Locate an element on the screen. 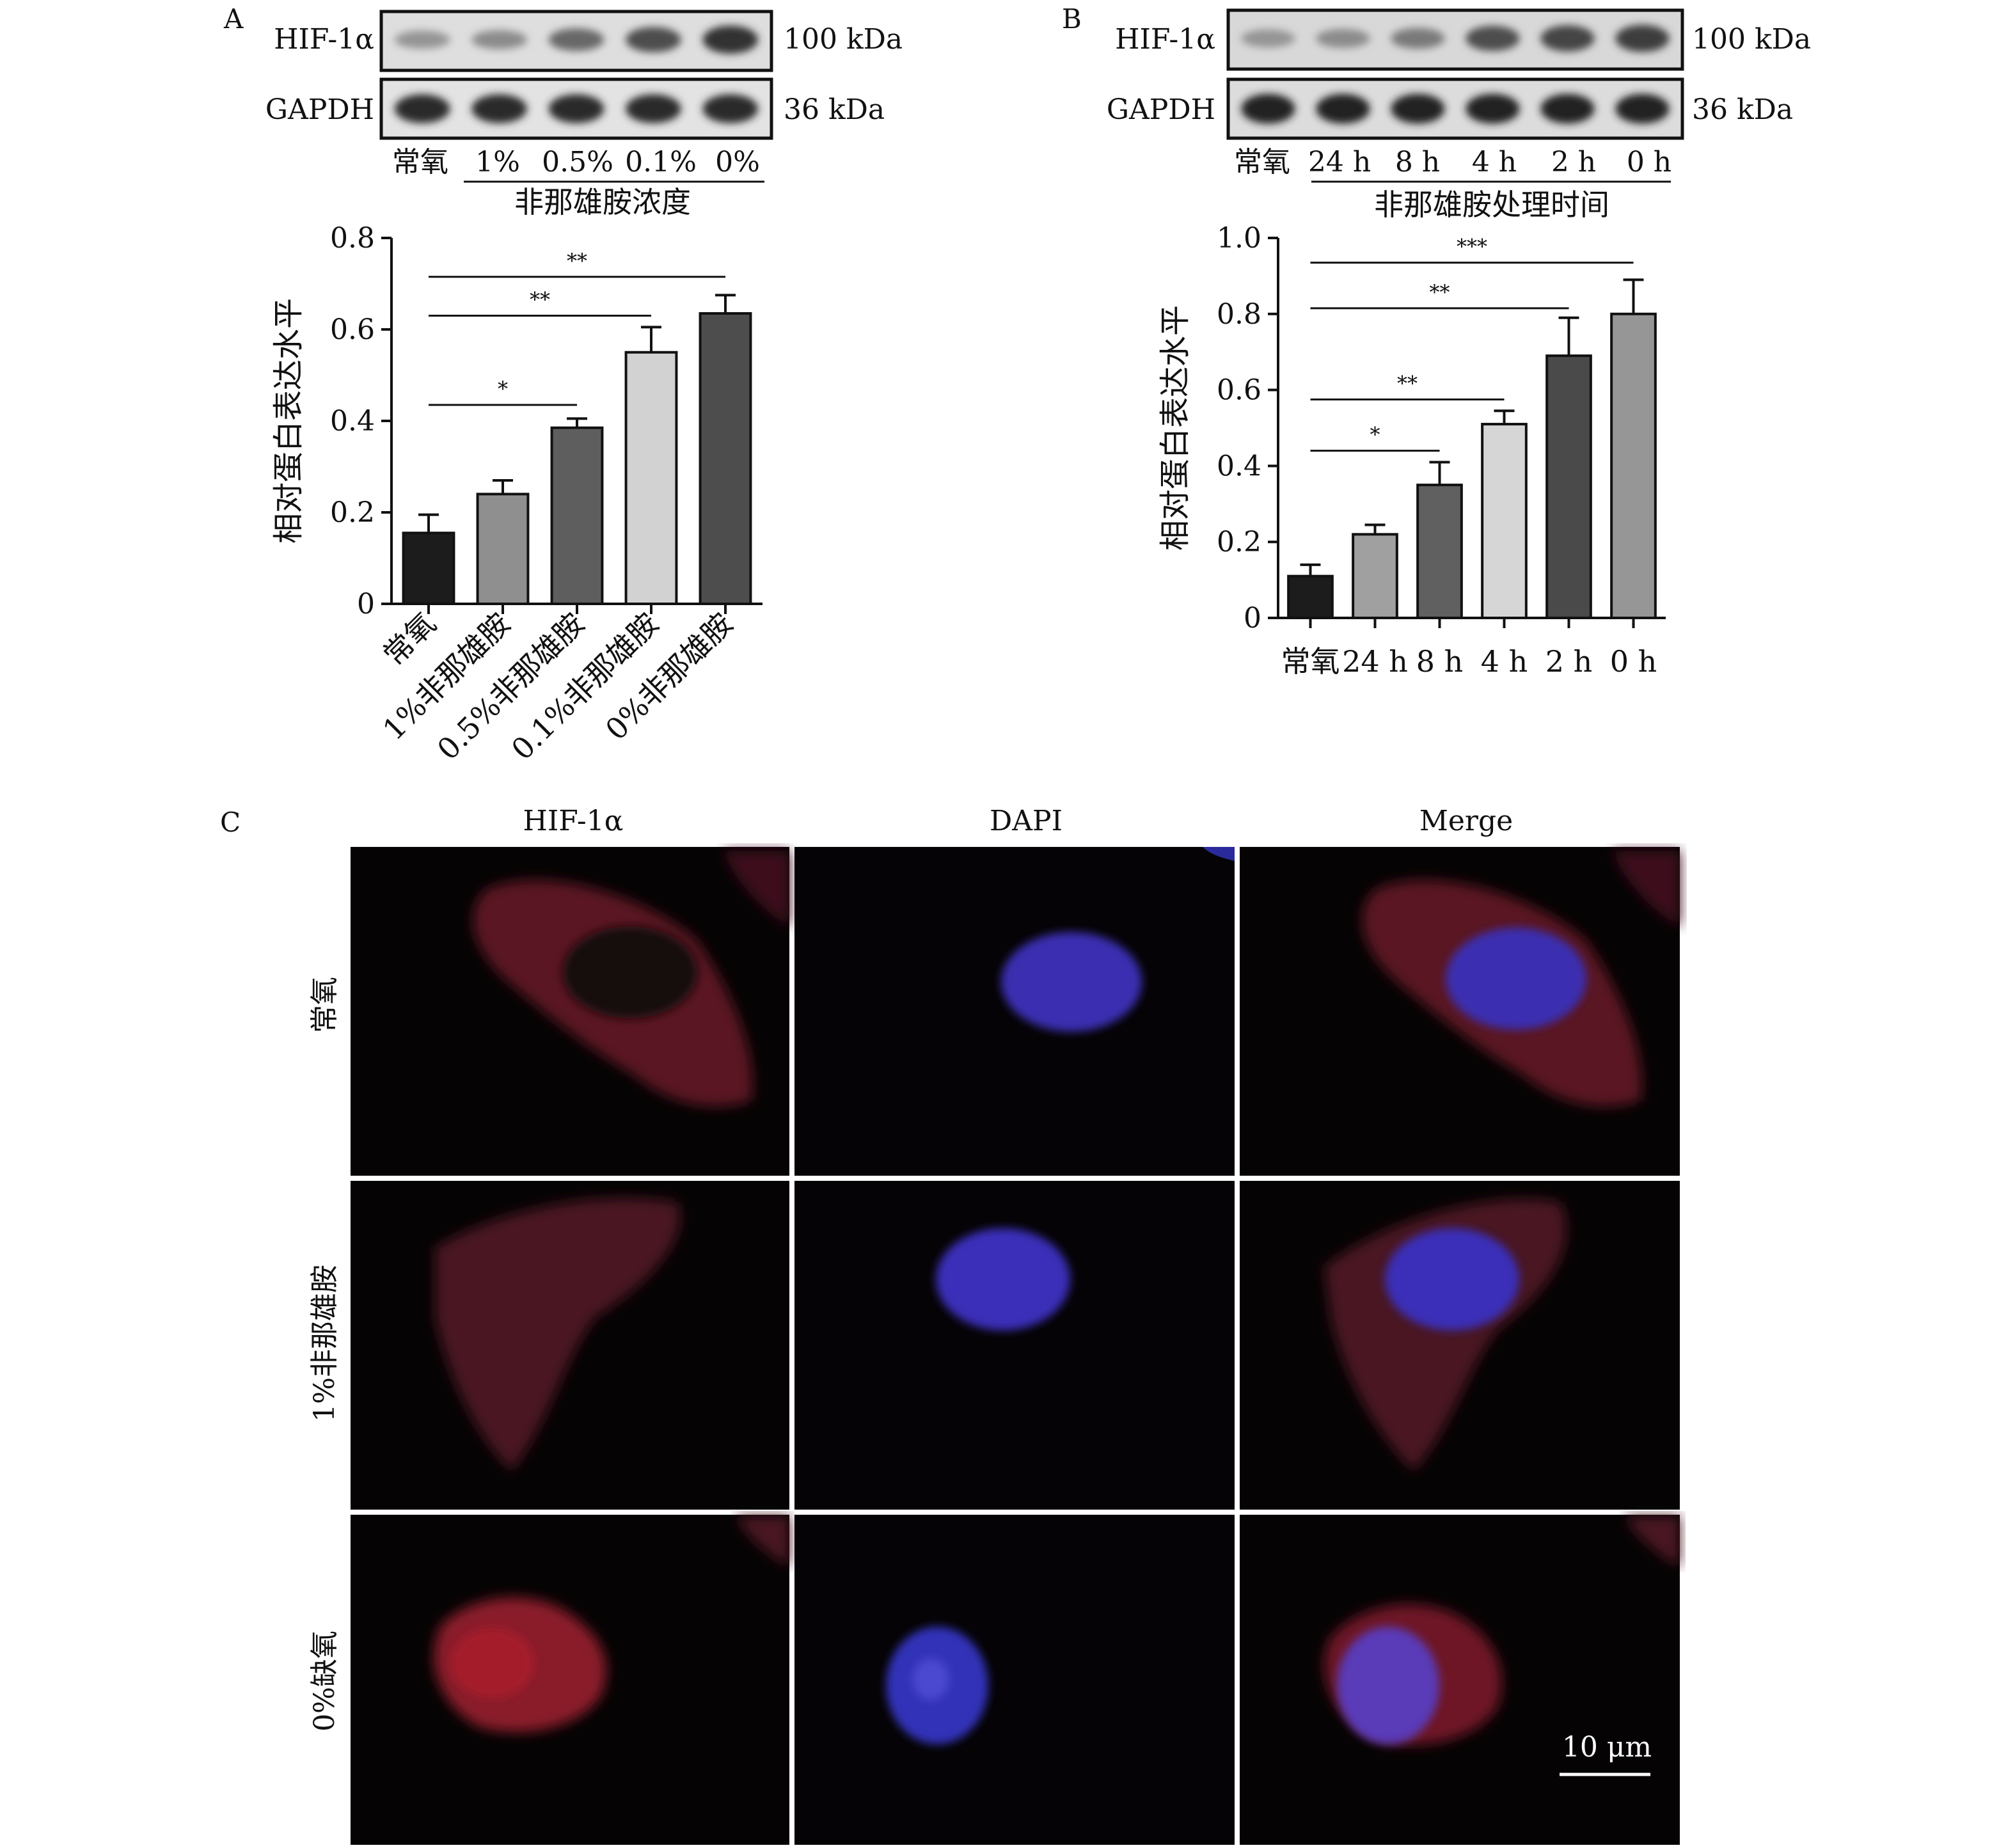  micro-col-label-dapi: DAPI is located at coordinates (1026, 821).